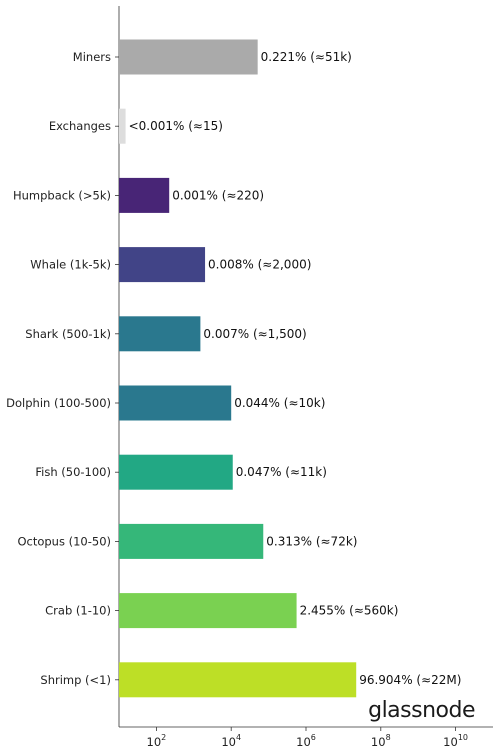 Image resolution: width=499 pixels, height=753 pixels. Describe the element at coordinates (58, 403) in the screenshot. I see `category-label: Dolphin (100-500)` at that location.